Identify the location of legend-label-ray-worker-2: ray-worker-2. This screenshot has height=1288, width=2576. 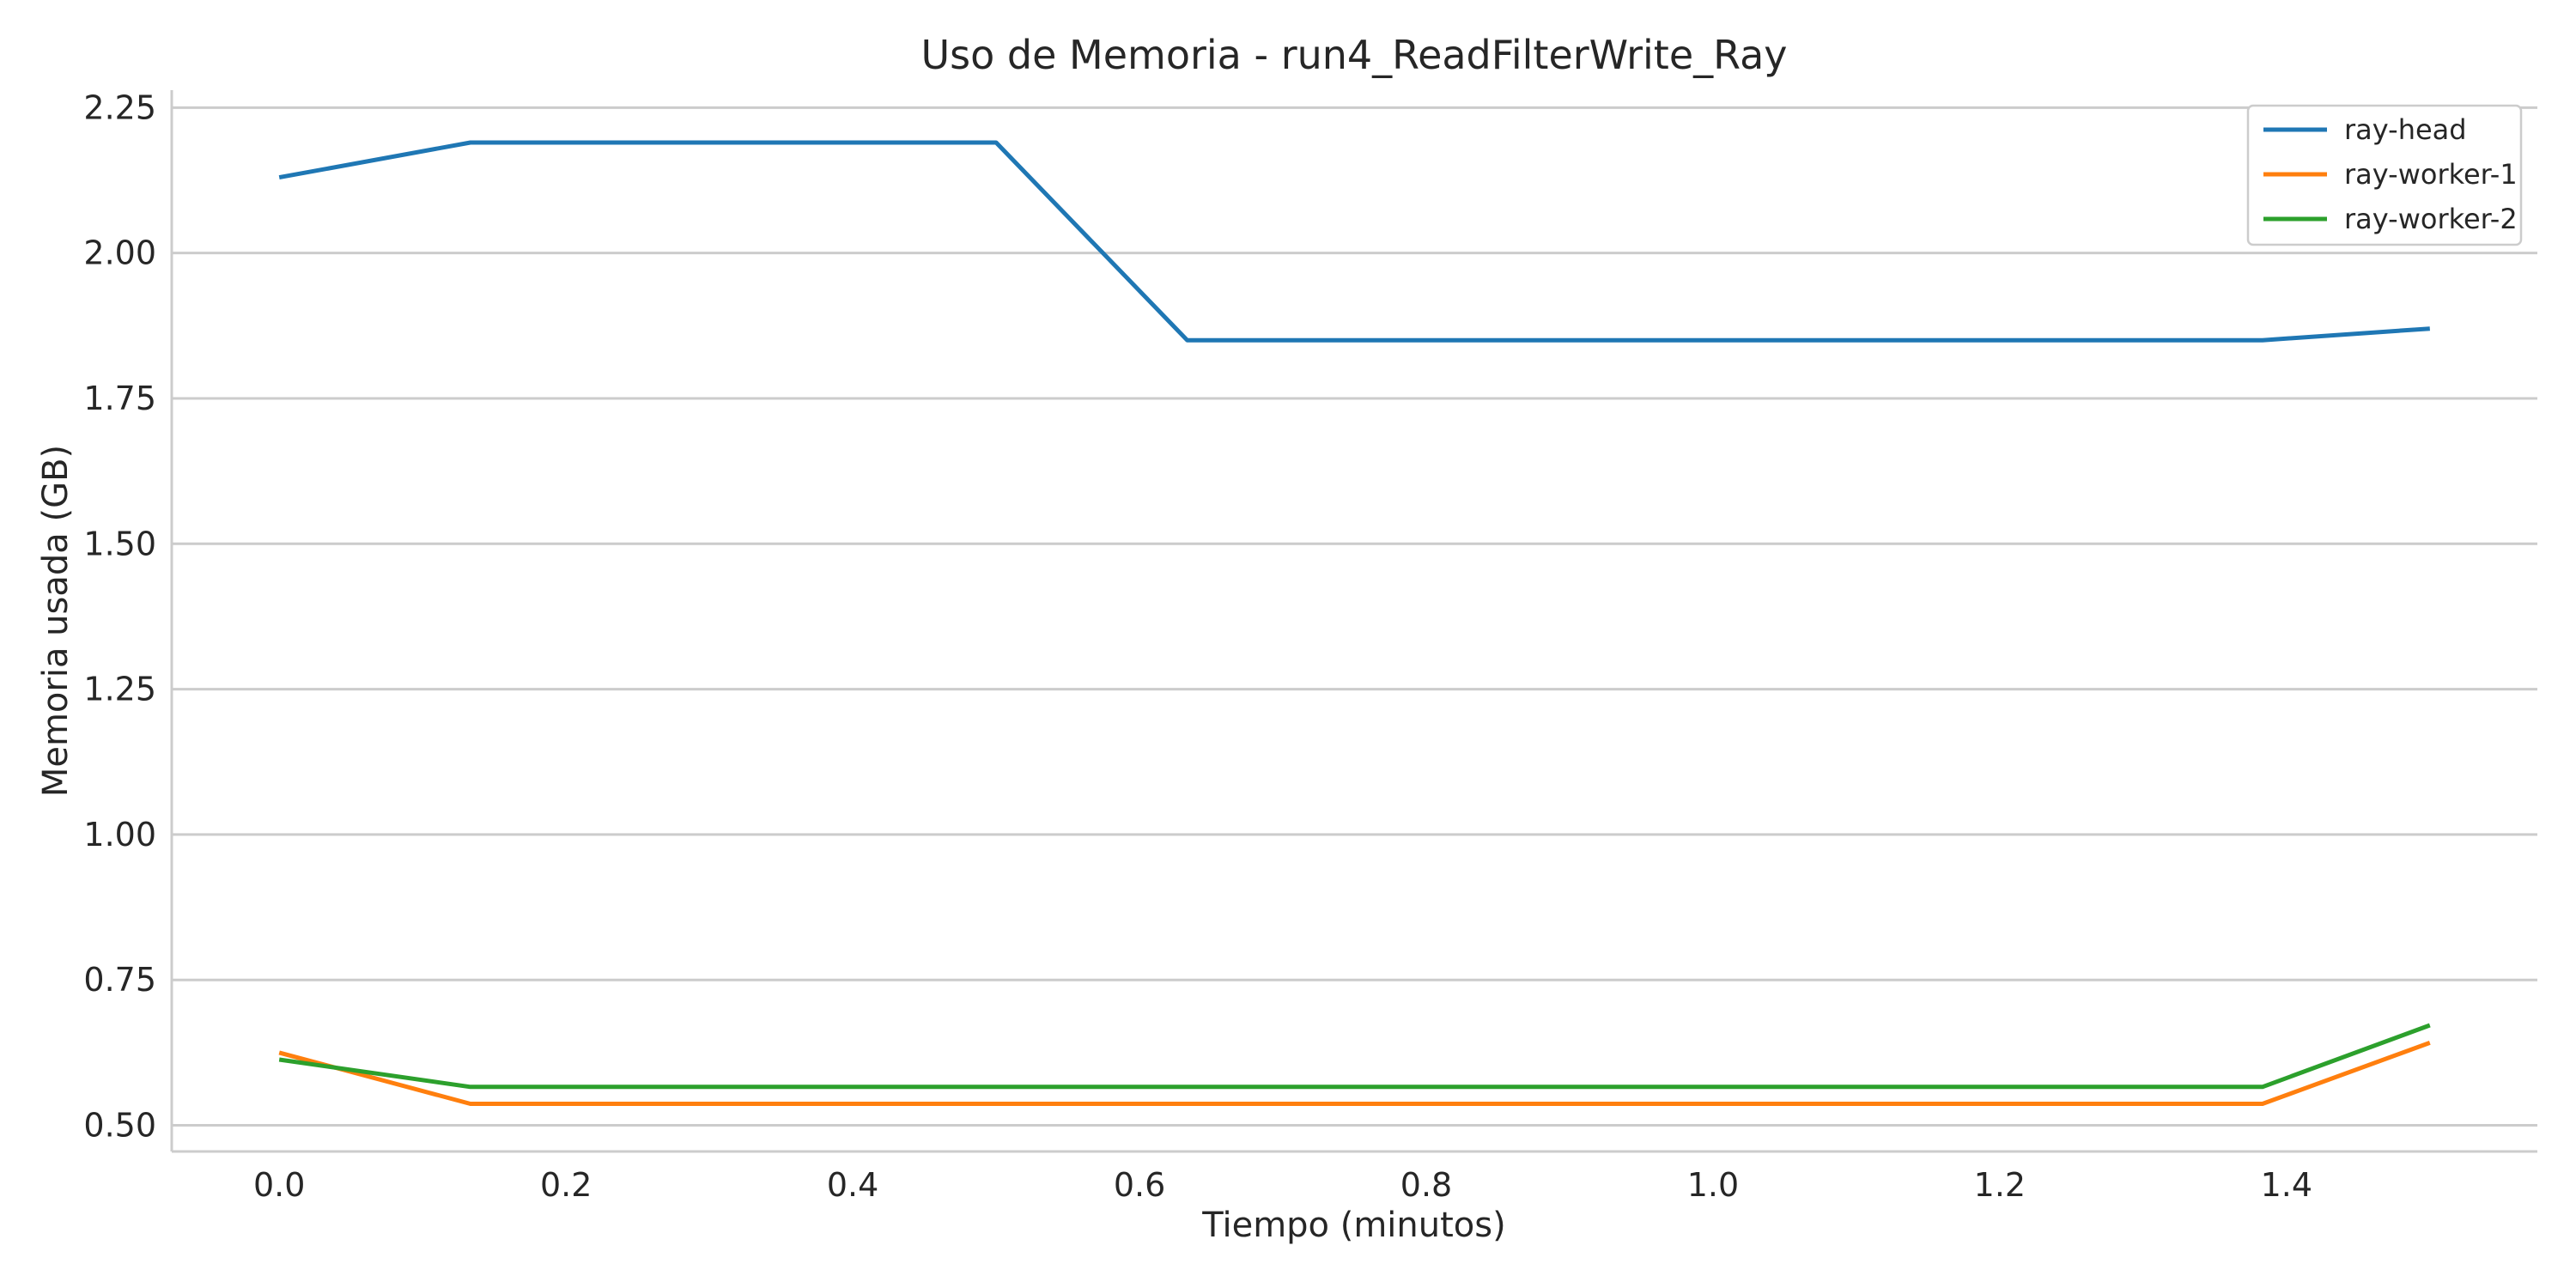
(2431, 219).